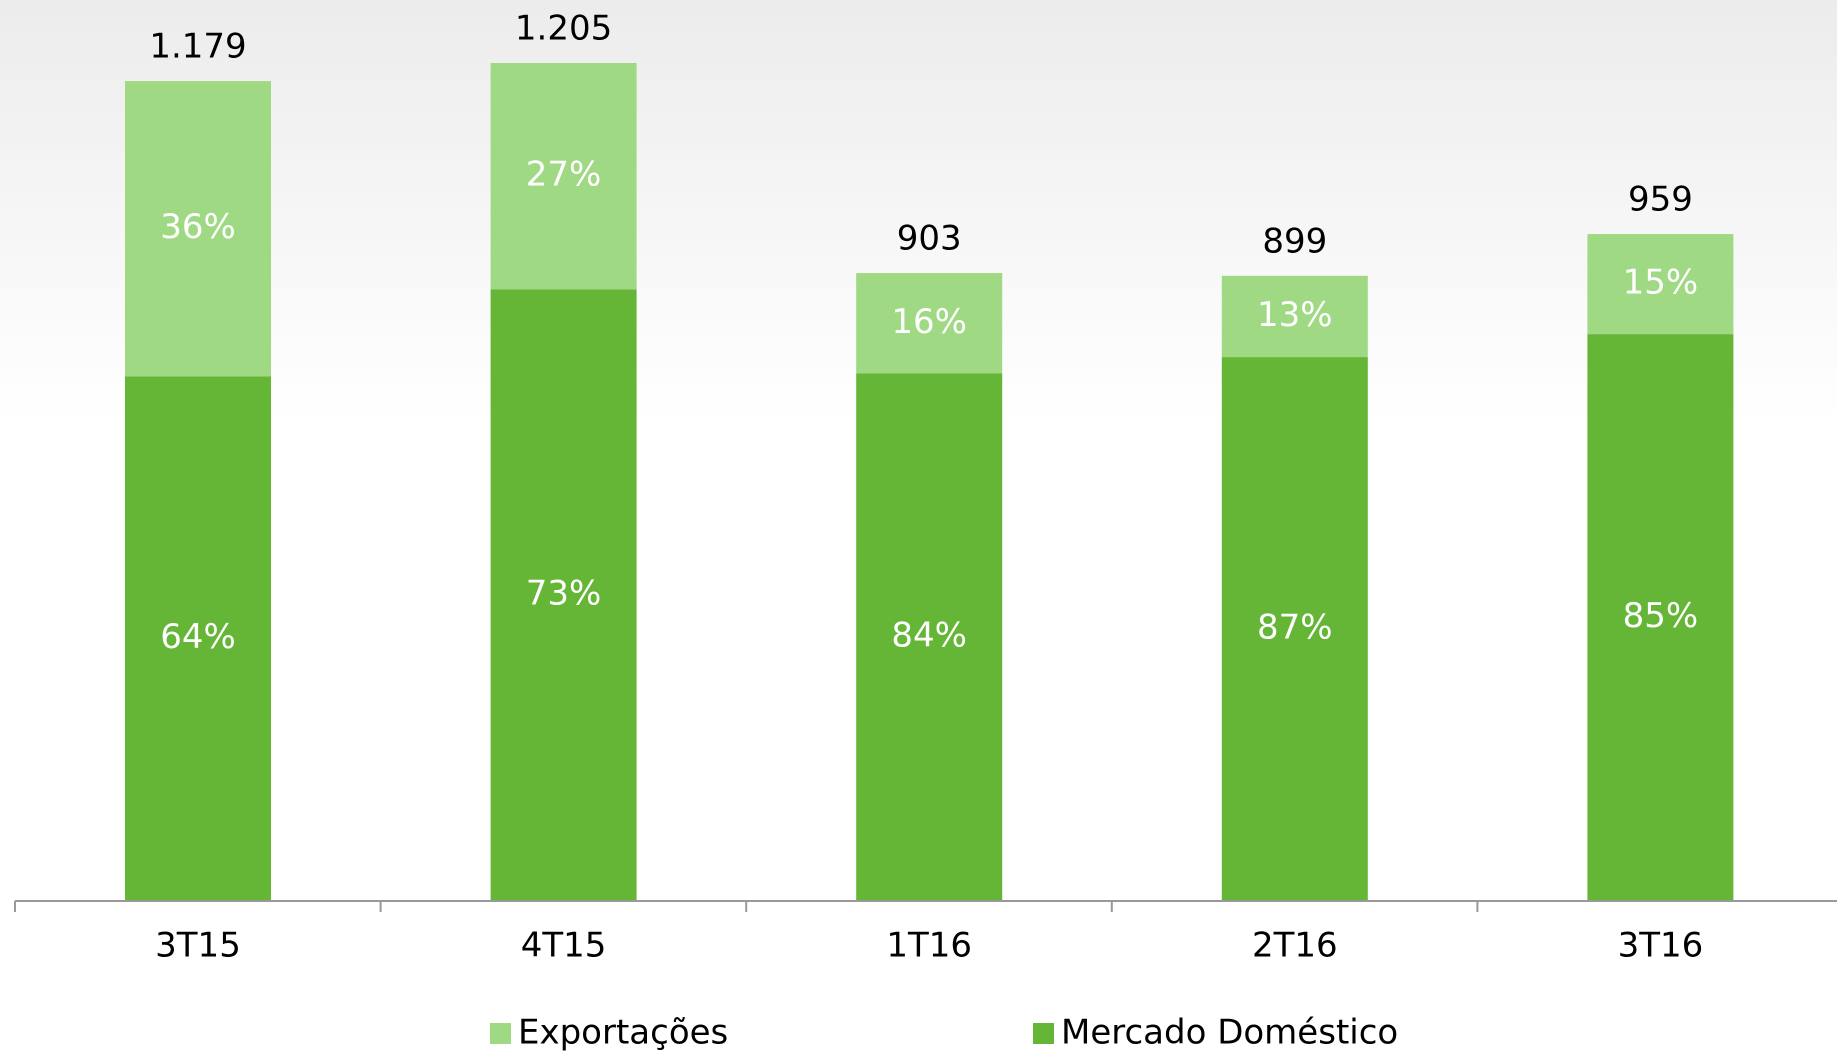  I want to click on segment-label: 87%, so click(1295, 628).